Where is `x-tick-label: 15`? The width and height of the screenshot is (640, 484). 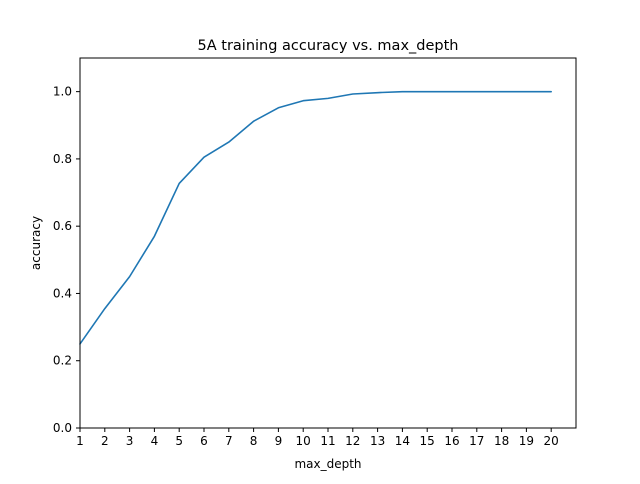
x-tick-label: 15 is located at coordinates (427, 441).